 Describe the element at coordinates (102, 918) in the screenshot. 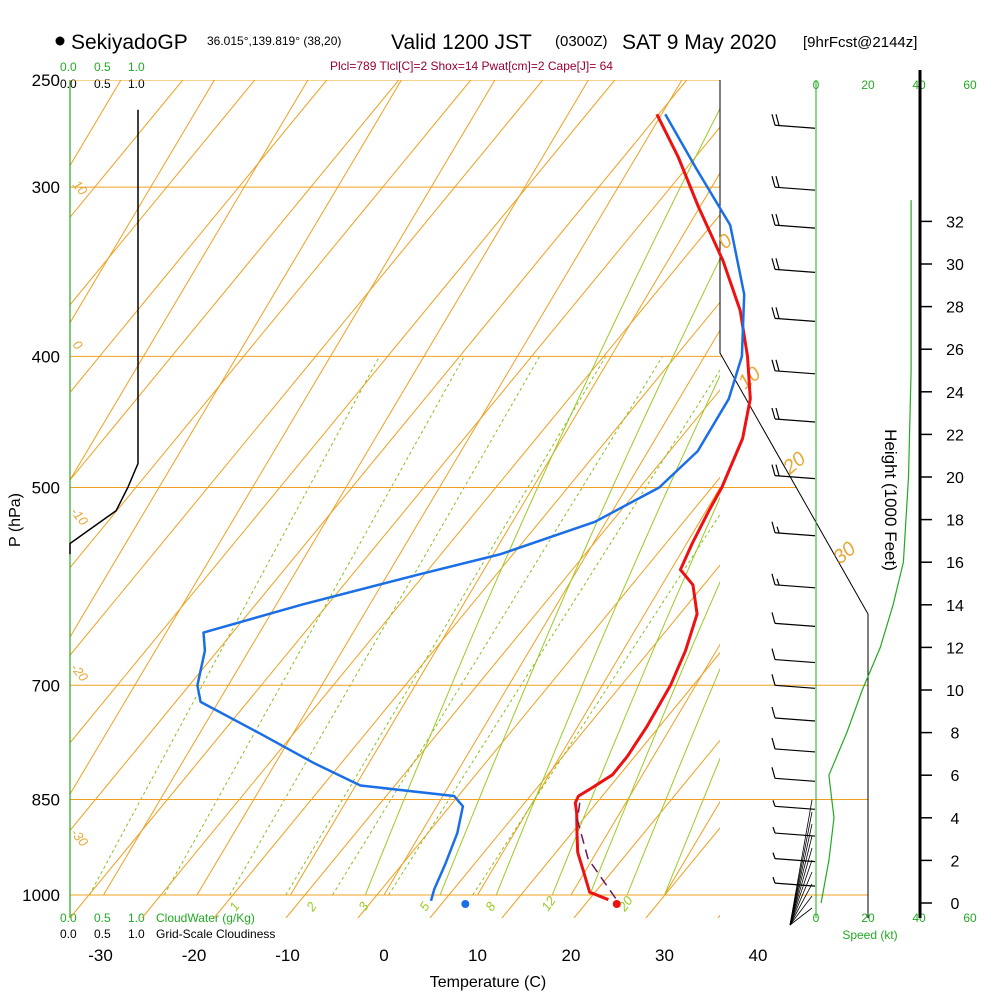

I see `cloud-scale-bottom-1: 0.5` at that location.